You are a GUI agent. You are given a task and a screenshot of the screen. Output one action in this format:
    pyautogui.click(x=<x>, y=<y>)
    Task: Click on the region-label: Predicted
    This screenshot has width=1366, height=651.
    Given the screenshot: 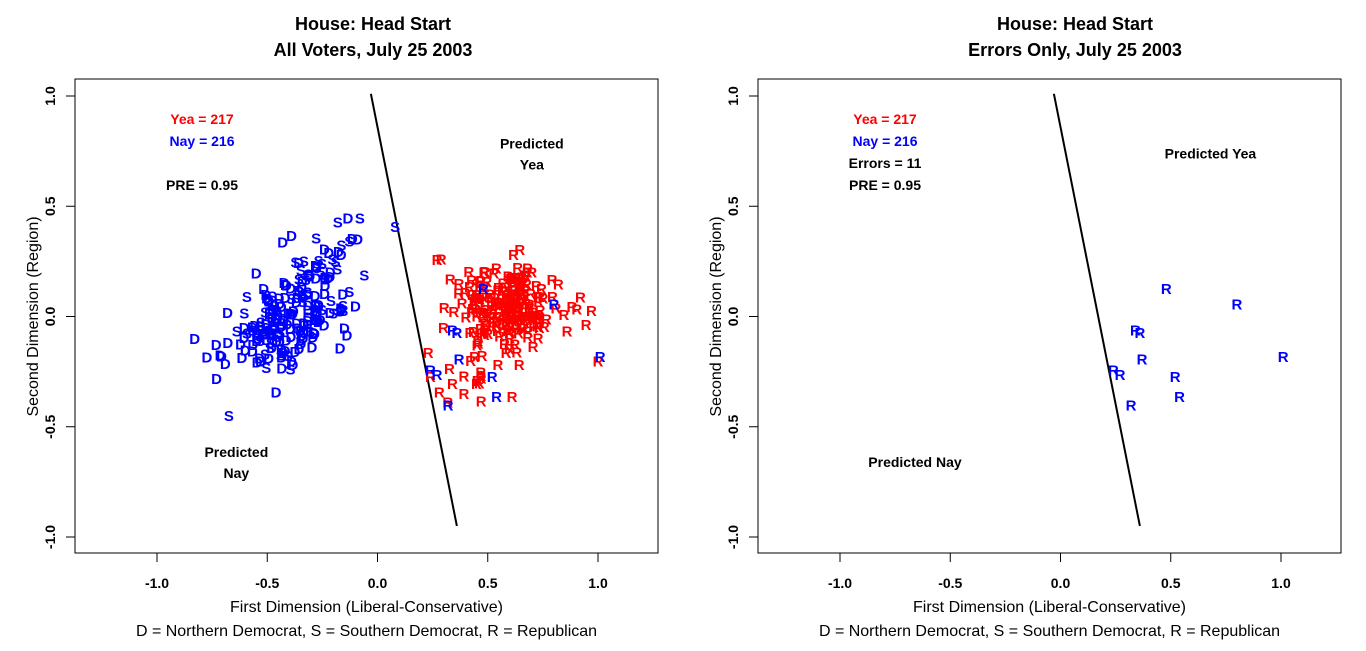 What is the action you would take?
    pyautogui.click(x=236, y=452)
    